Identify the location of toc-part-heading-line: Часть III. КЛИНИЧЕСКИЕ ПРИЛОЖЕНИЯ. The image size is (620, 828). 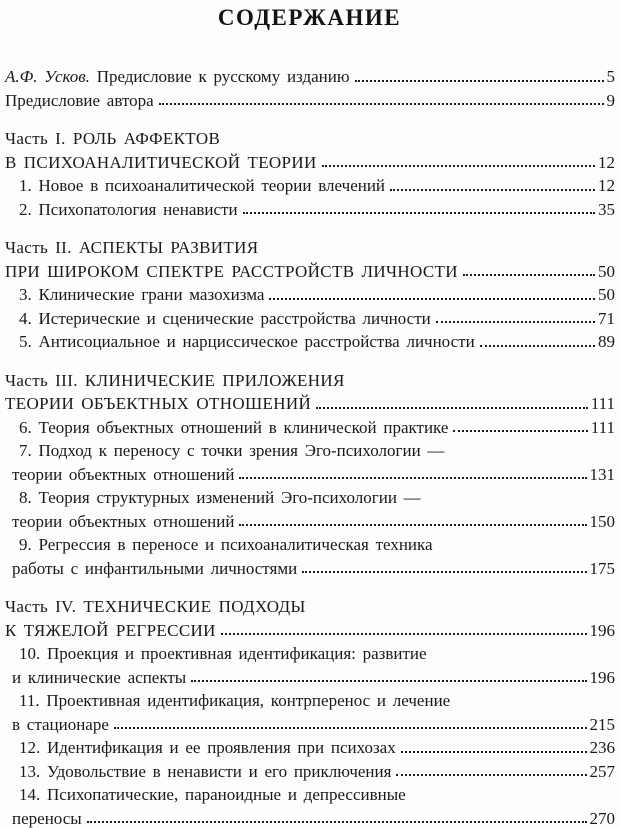
(309, 381).